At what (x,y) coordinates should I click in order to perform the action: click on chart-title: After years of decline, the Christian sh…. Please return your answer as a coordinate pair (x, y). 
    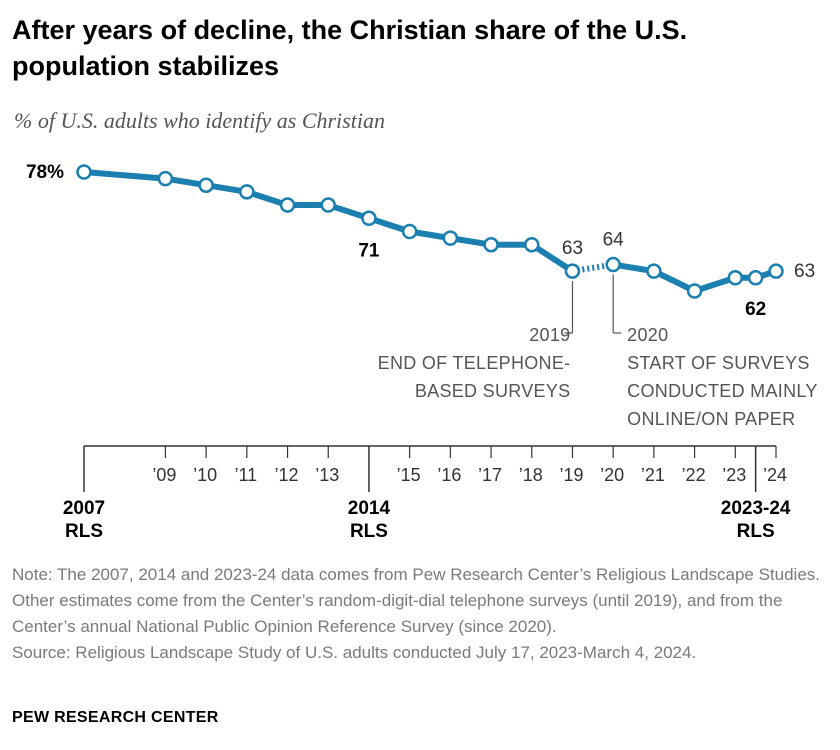
    Looking at the image, I should click on (350, 48).